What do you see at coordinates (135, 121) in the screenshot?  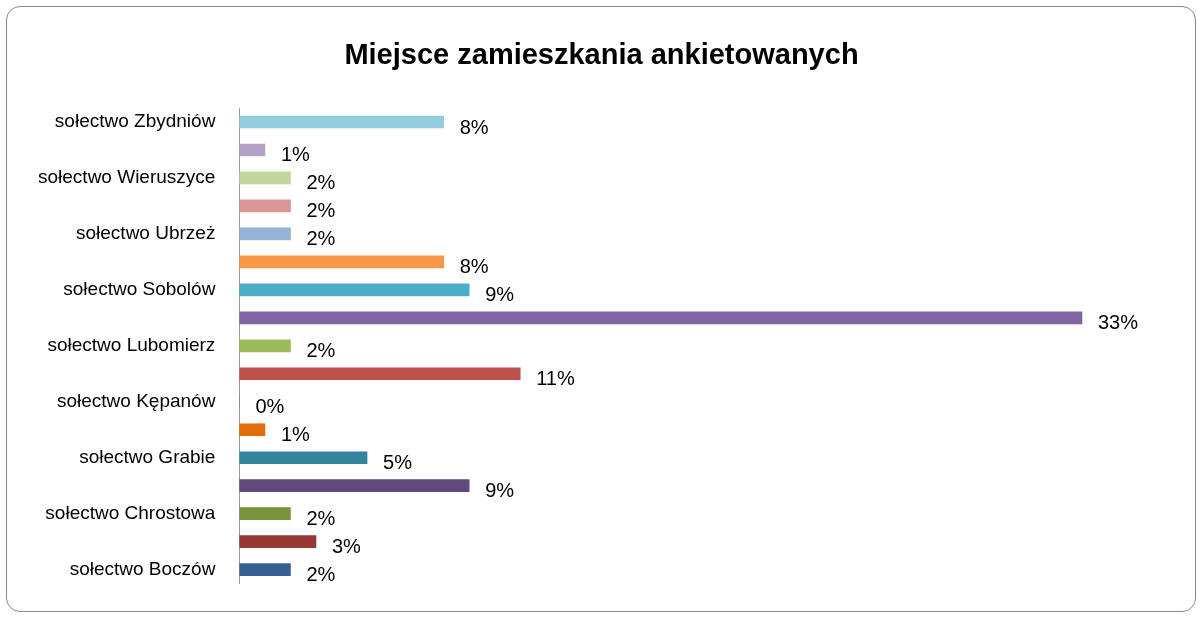 I see `y-tick-label: sołectwo Zbydniów` at bounding box center [135, 121].